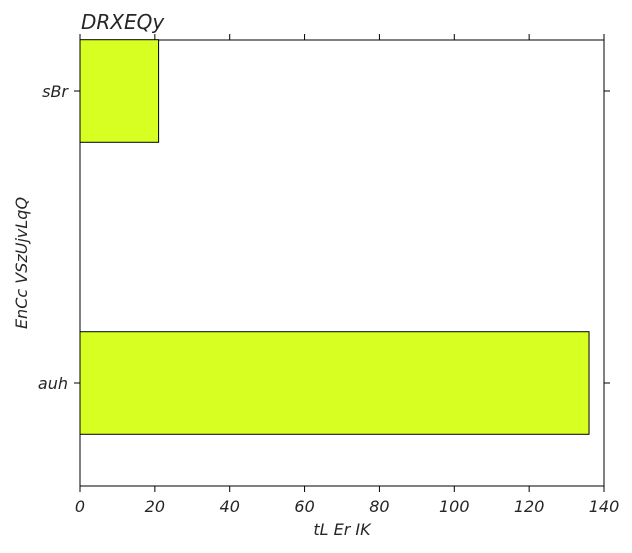  Describe the element at coordinates (119, 91) in the screenshot. I see `bar-sBr` at that location.